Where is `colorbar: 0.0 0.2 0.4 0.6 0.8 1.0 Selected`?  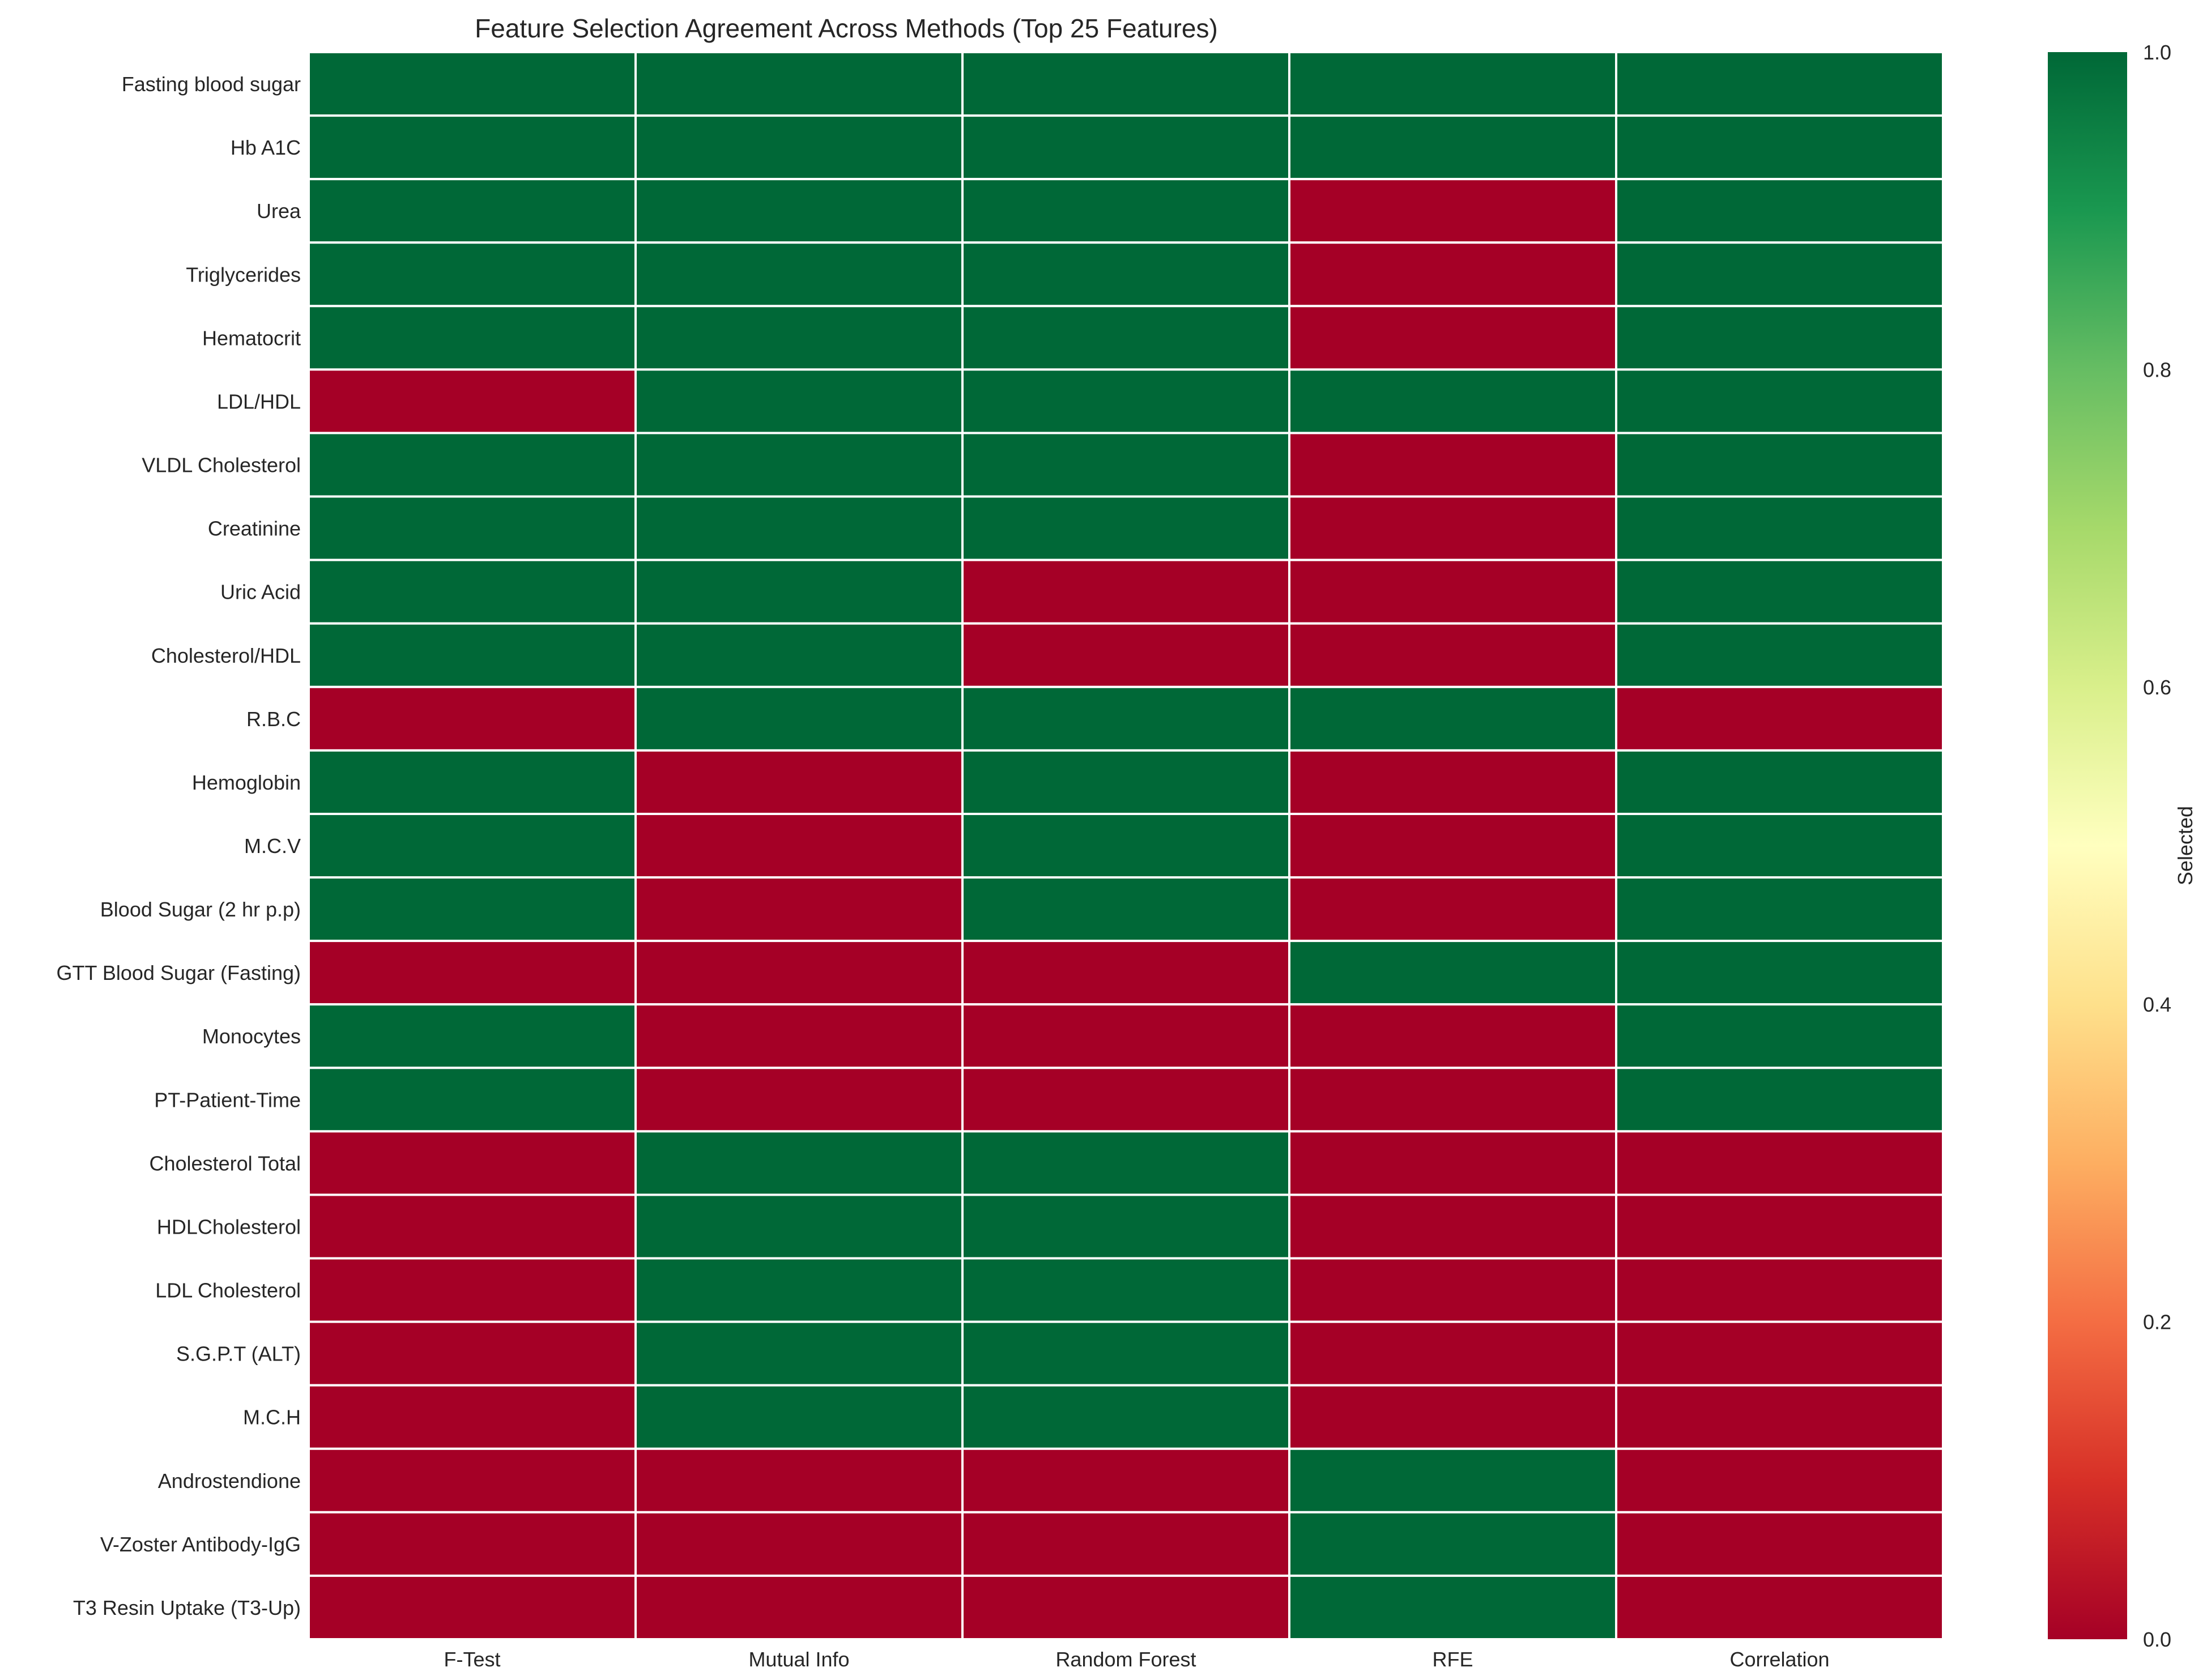 colorbar: 0.0 0.2 0.4 0.6 0.8 1.0 Selected is located at coordinates (2122, 846).